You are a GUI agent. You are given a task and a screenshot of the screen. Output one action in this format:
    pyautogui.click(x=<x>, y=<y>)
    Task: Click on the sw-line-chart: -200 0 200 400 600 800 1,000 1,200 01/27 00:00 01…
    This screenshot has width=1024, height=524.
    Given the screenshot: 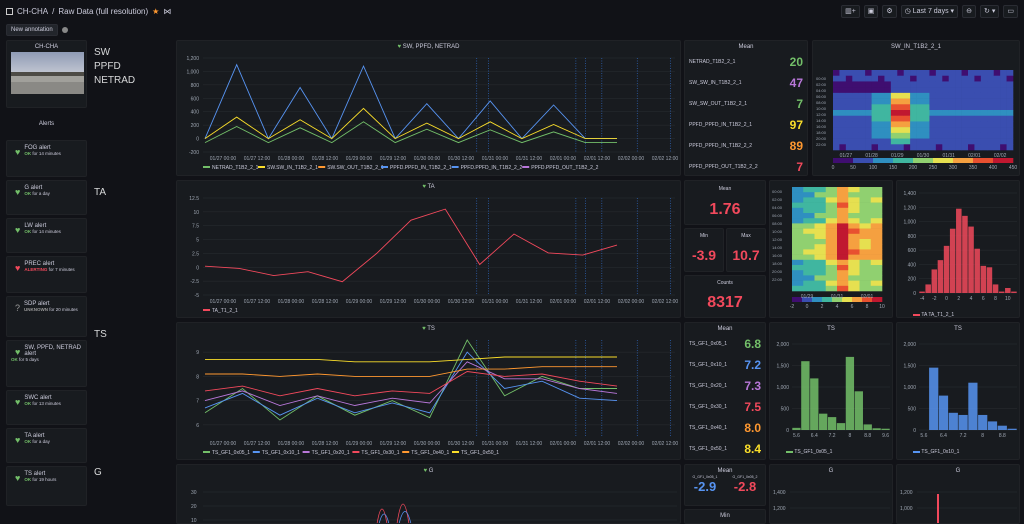 What is the action you would take?
    pyautogui.click(x=429, y=112)
    